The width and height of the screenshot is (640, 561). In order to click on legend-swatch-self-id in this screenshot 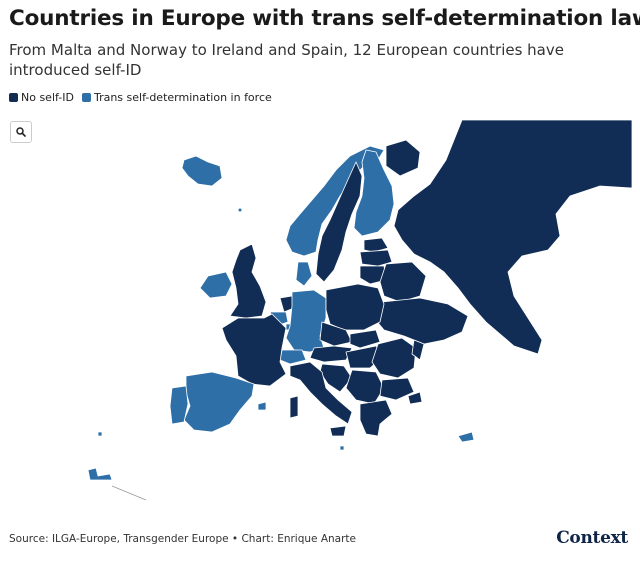, I will do `click(86, 97)`.